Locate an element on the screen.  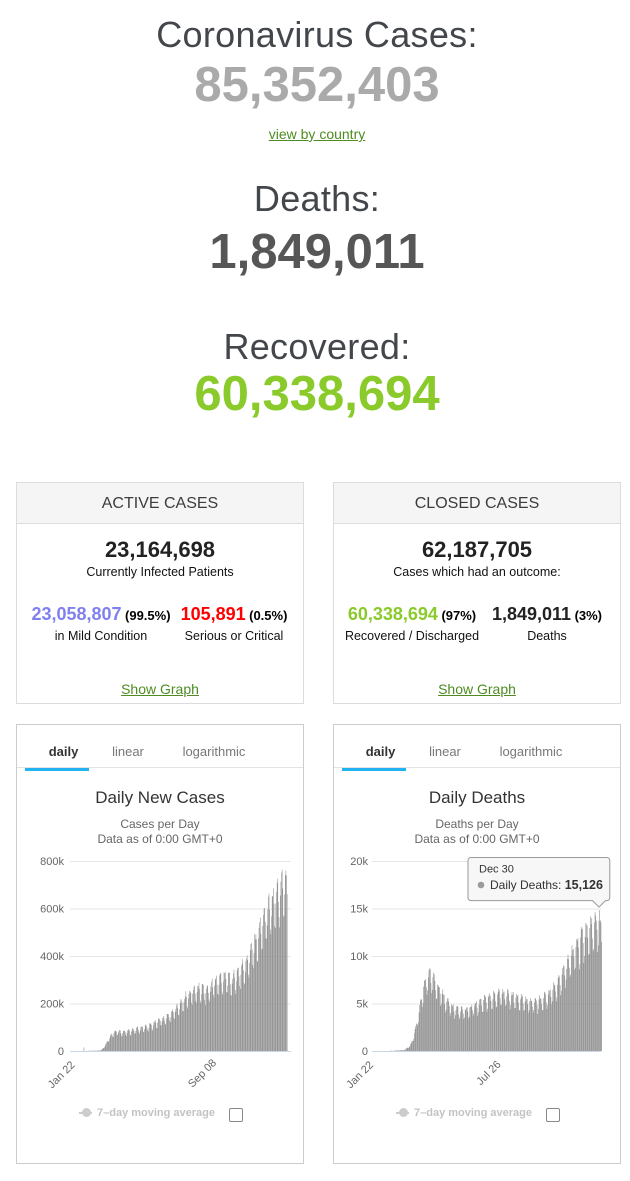
svg-text: Jul 26 is located at coordinates (488, 1073).